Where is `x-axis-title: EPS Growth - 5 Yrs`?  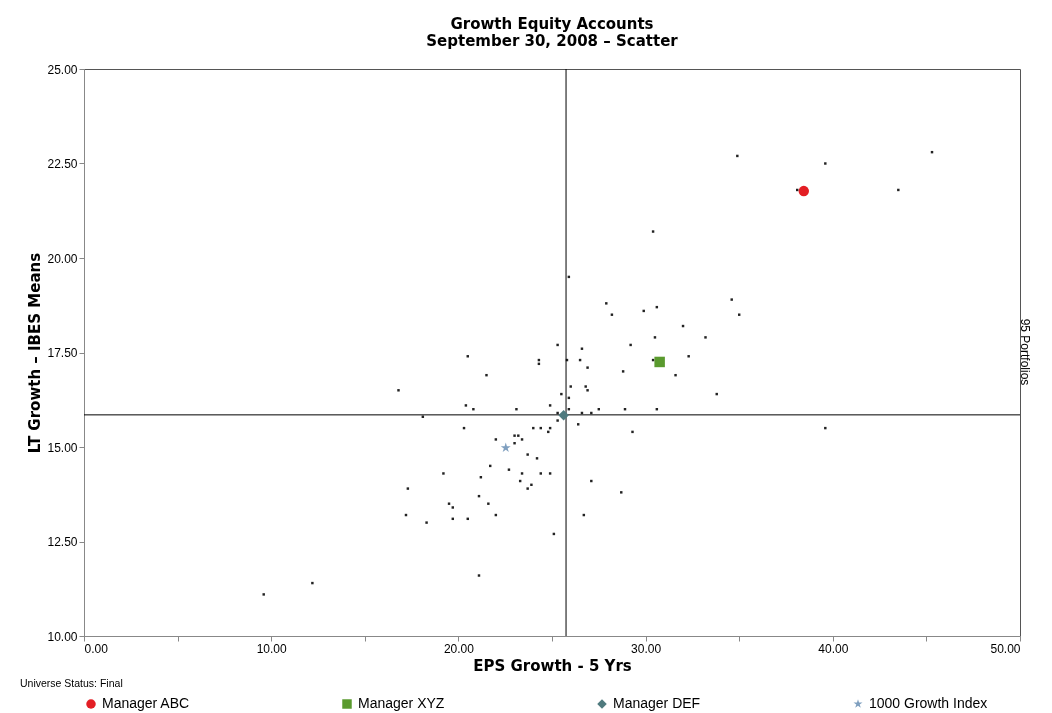 x-axis-title: EPS Growth - 5 Yrs is located at coordinates (552, 665).